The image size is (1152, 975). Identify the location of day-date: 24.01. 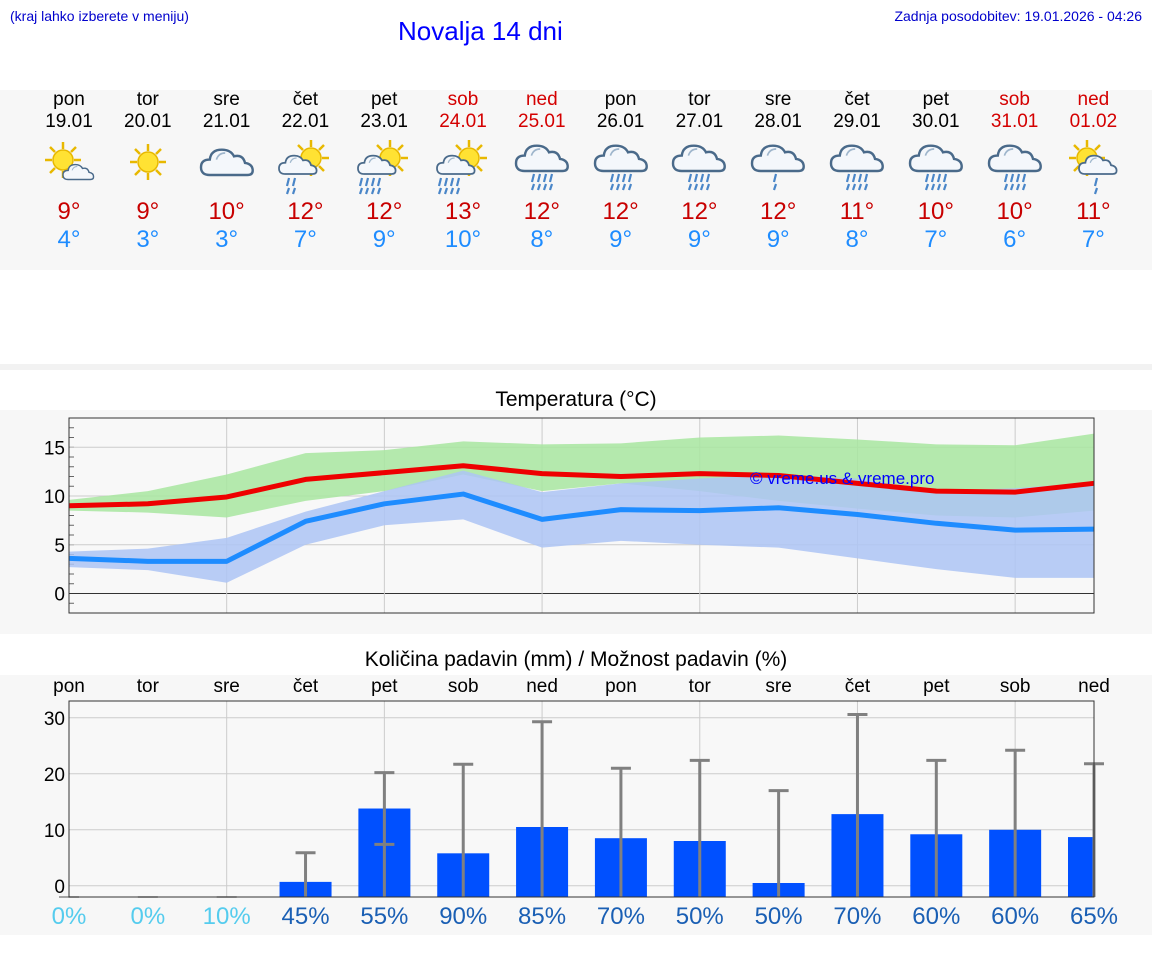
(463, 121).